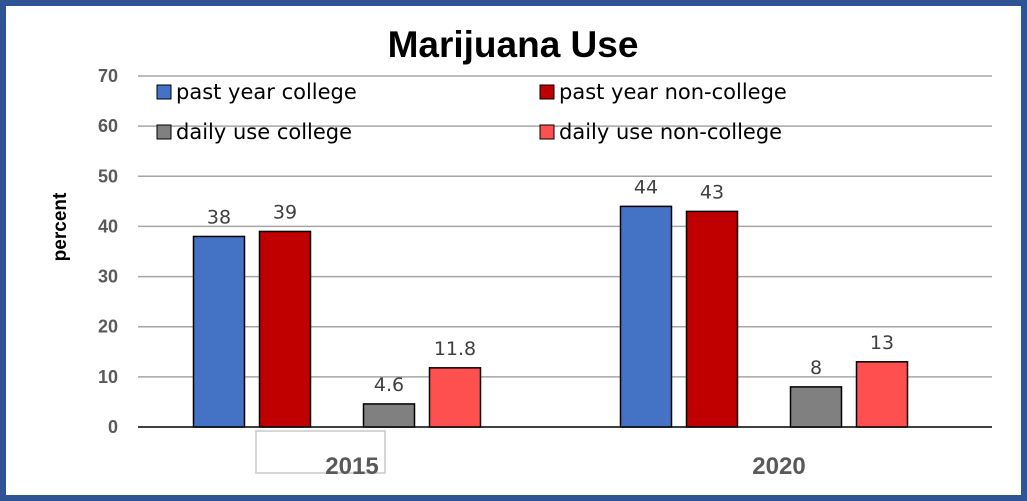 The image size is (1027, 501). Describe the element at coordinates (565, 466) in the screenshot. I see `x-axis-ticks: 2015 2020` at that location.